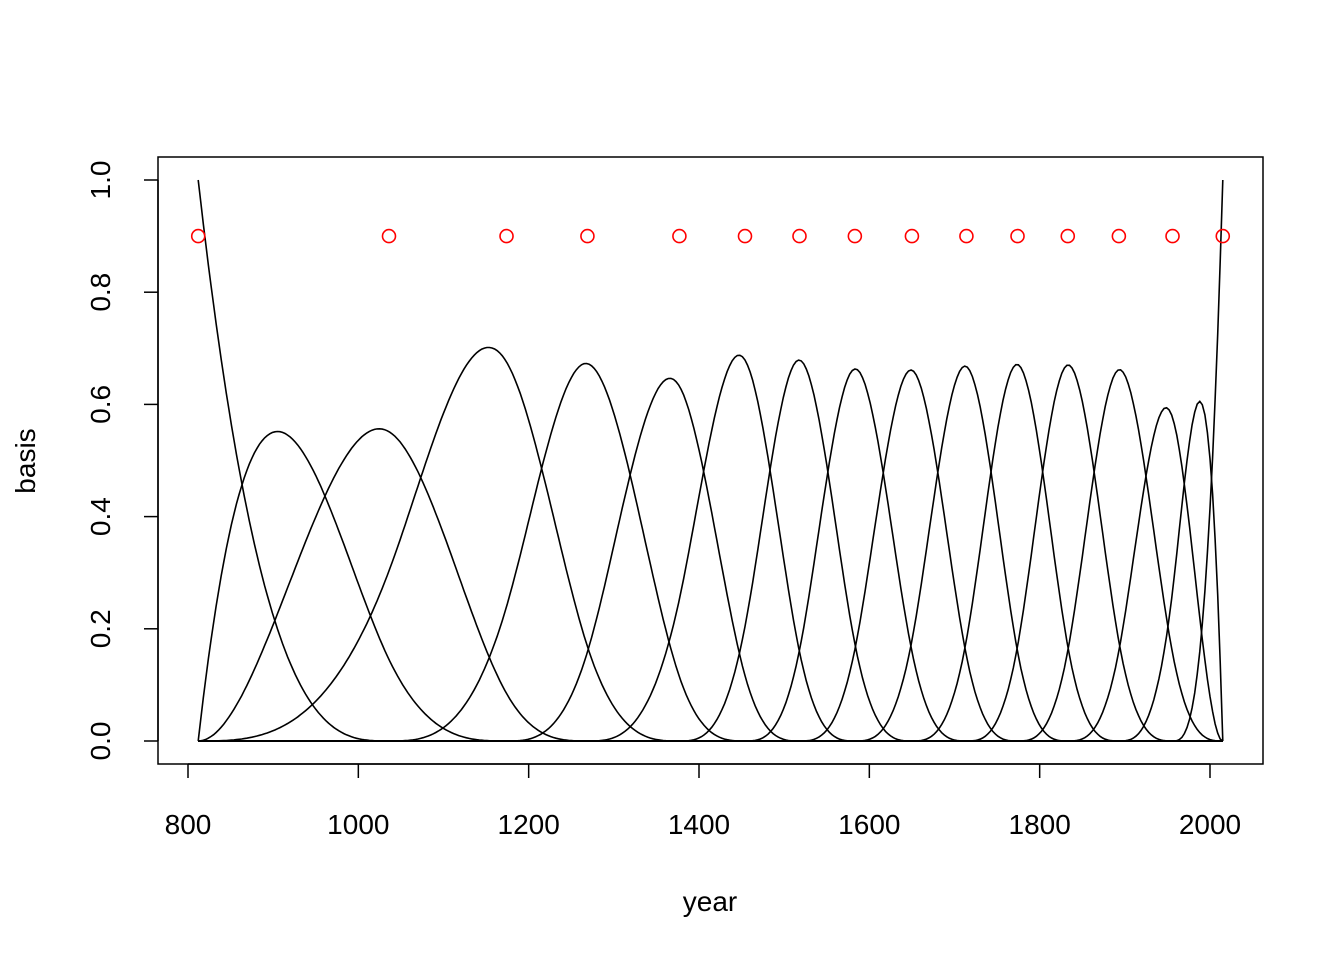 The image size is (1344, 965). Describe the element at coordinates (100, 516) in the screenshot. I see `y-tick-label: 0.4` at that location.